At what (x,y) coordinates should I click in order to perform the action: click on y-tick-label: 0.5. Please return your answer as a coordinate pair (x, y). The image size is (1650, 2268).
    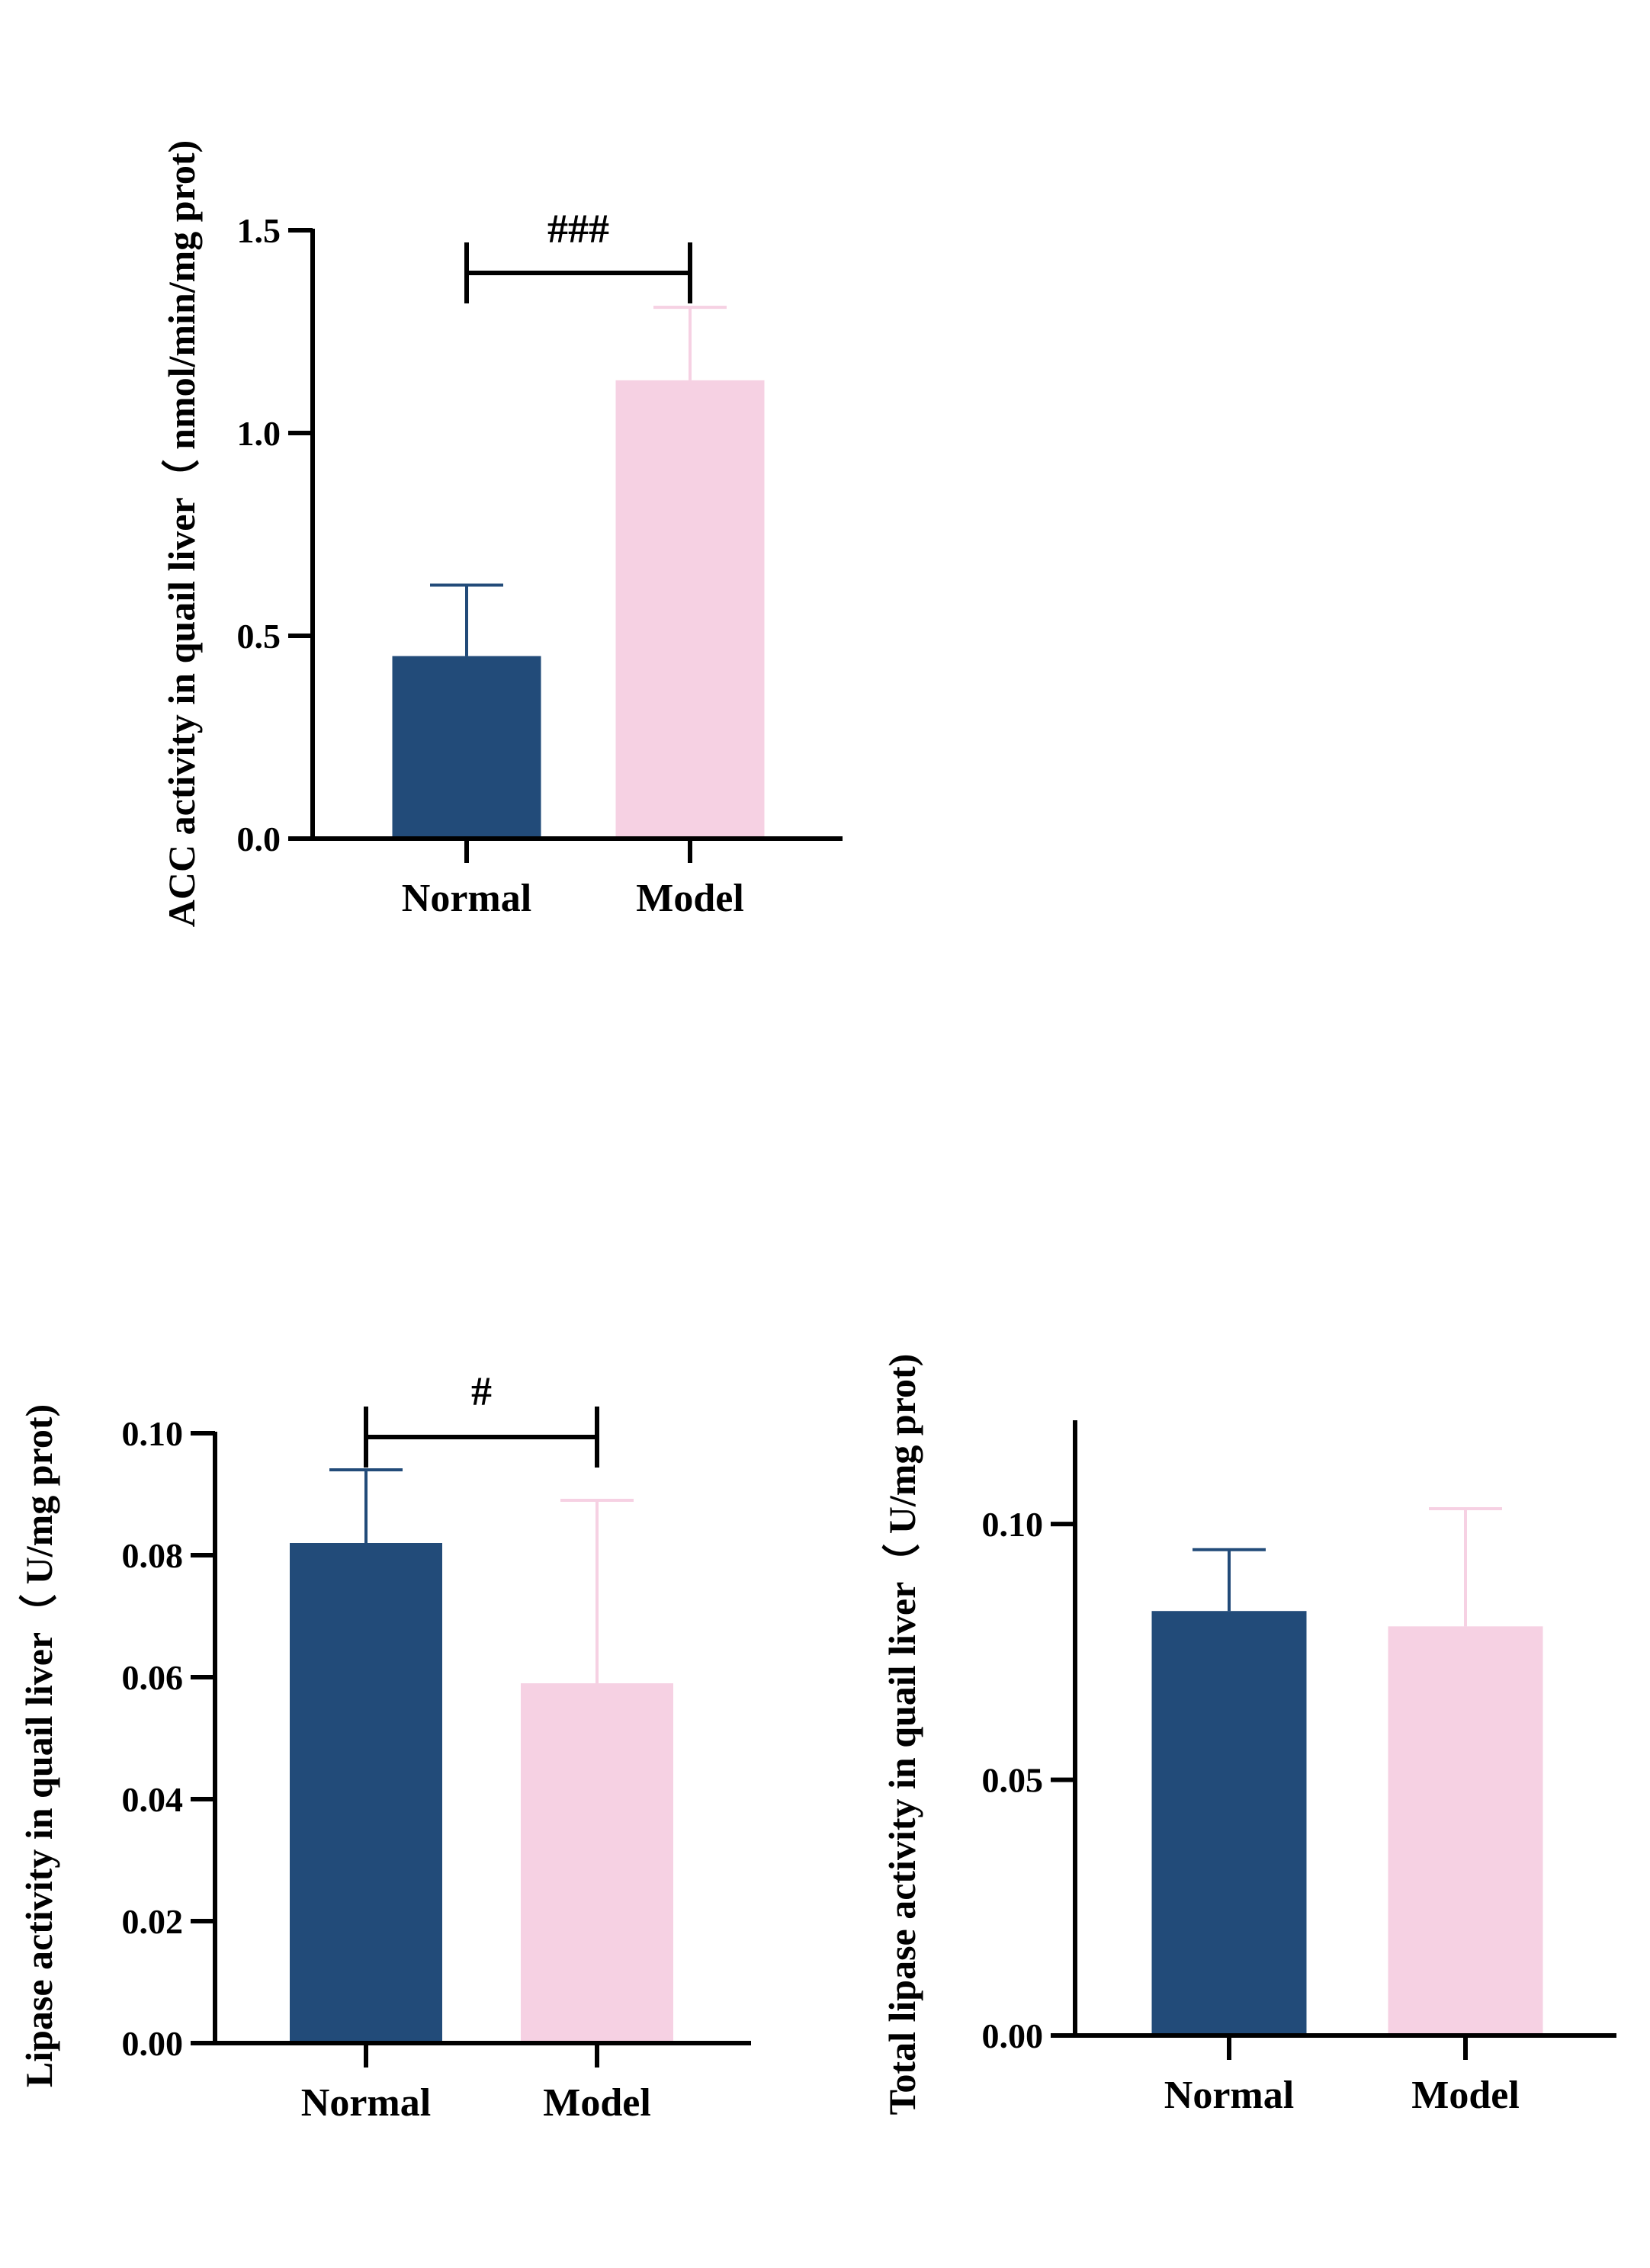
    Looking at the image, I should click on (259, 636).